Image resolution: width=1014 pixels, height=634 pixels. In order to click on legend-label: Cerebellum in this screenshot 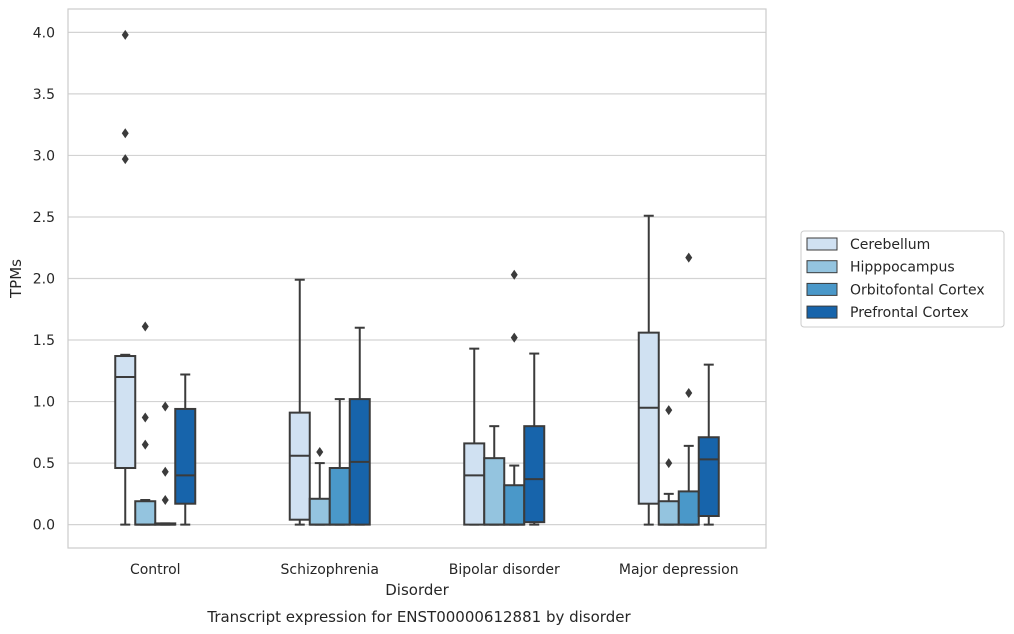, I will do `click(890, 245)`.